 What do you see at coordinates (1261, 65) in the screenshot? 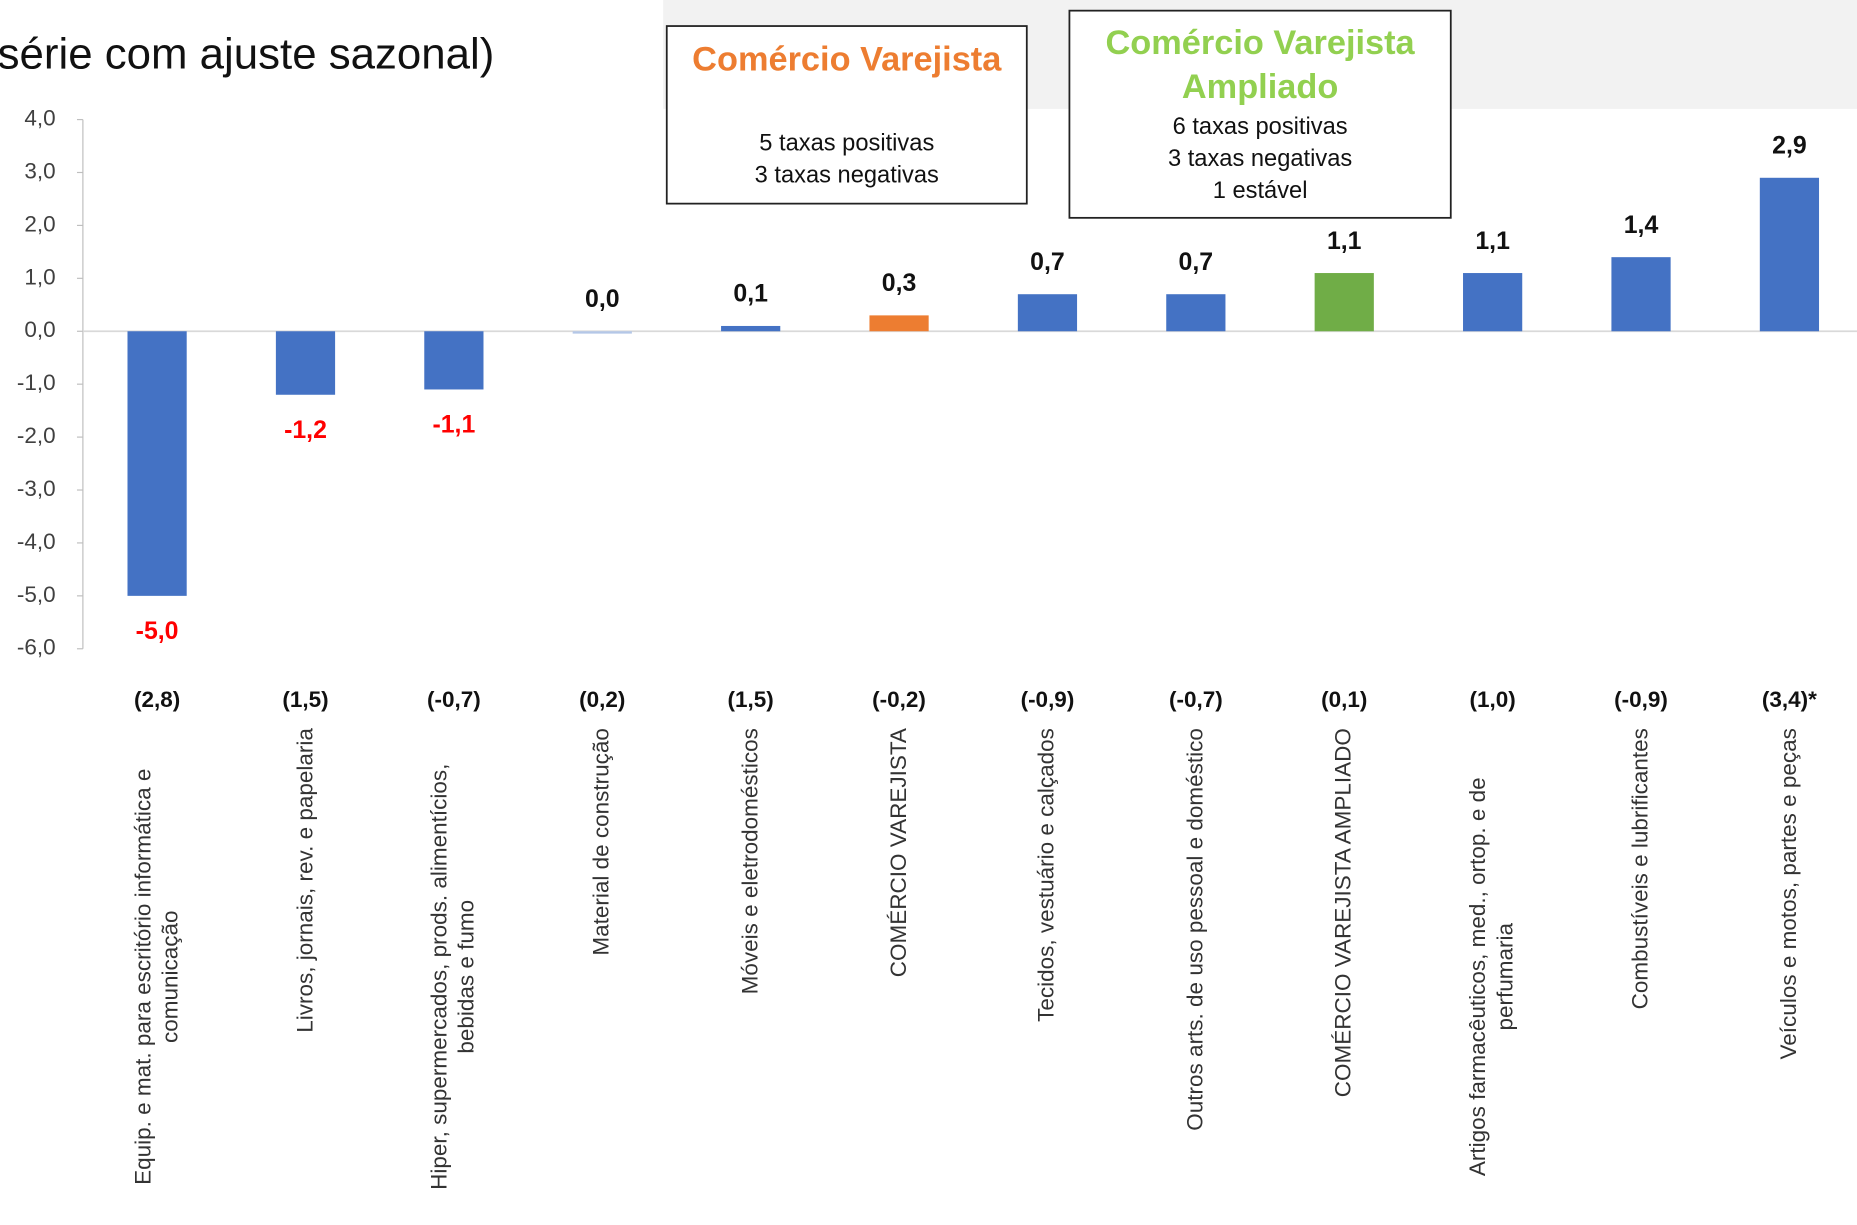
I see `annotation-title: Comércio Varejista Ampliado` at bounding box center [1261, 65].